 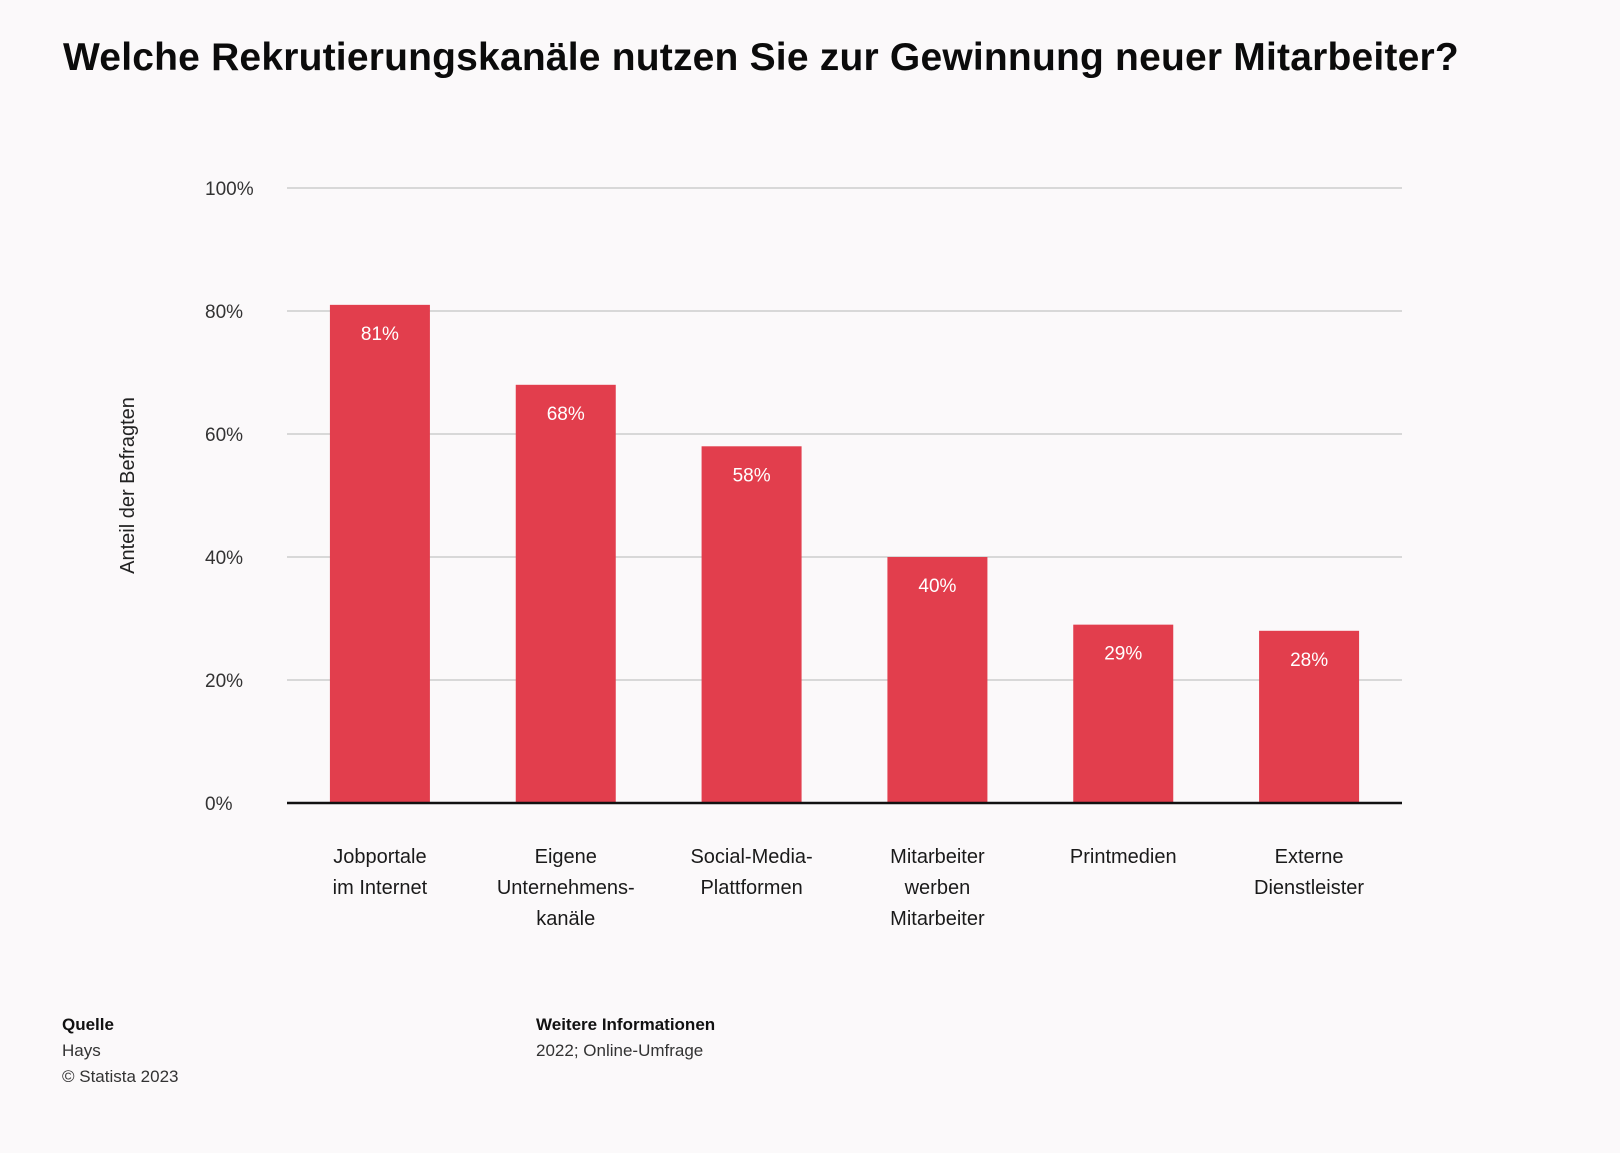 What do you see at coordinates (224, 681) in the screenshot?
I see `y-tick-label: 20%` at bounding box center [224, 681].